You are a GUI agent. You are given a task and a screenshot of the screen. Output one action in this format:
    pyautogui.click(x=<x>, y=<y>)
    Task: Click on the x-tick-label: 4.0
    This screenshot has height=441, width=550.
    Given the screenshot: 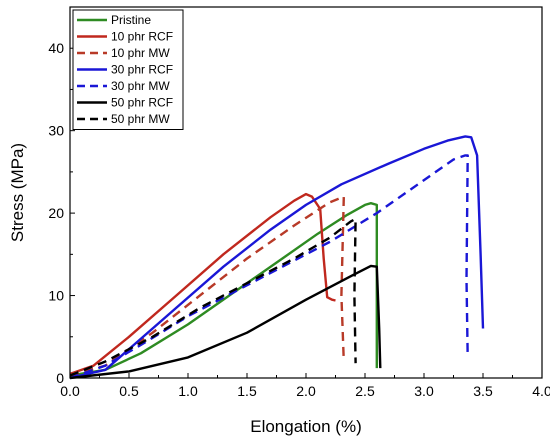 What is the action you would take?
    pyautogui.click(x=541, y=391)
    